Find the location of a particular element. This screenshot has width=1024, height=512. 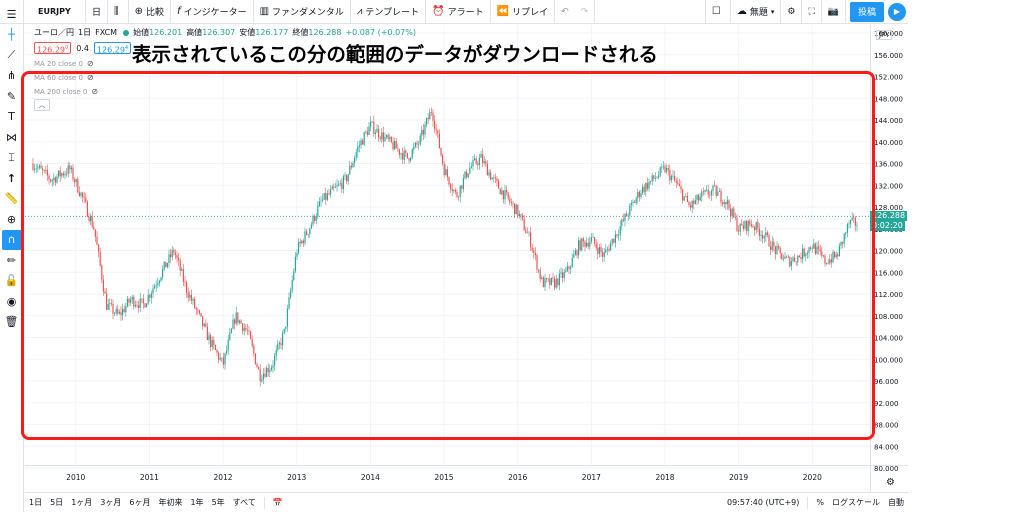

fundamentals-button: ▥ ファンダメンタル is located at coordinates (302, 12).